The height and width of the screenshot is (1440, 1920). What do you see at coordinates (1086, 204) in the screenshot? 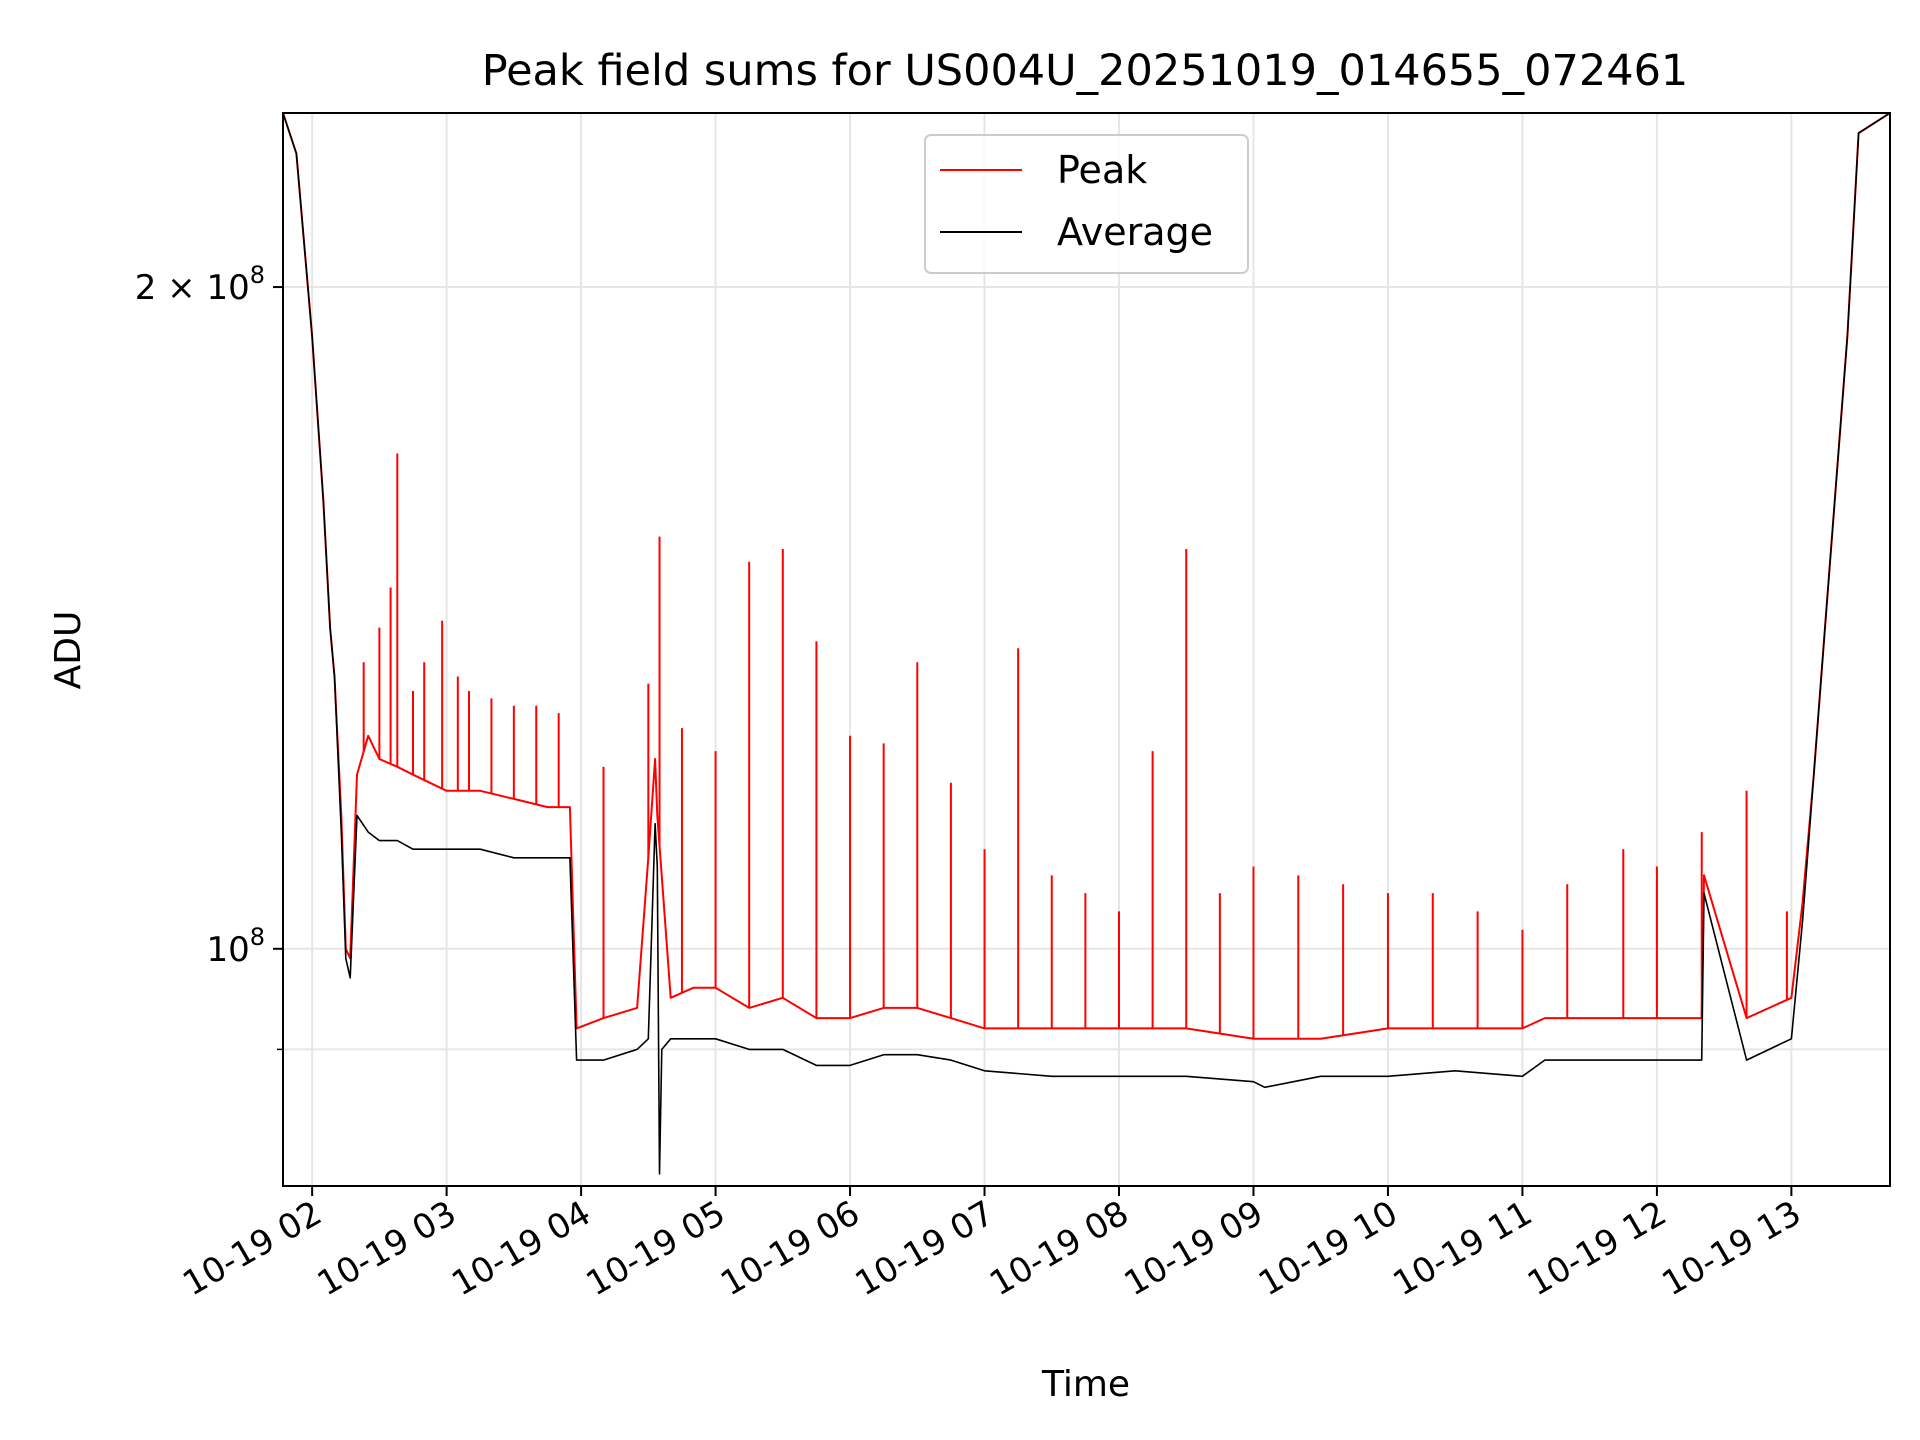
I see `legend: Peak Average` at bounding box center [1086, 204].